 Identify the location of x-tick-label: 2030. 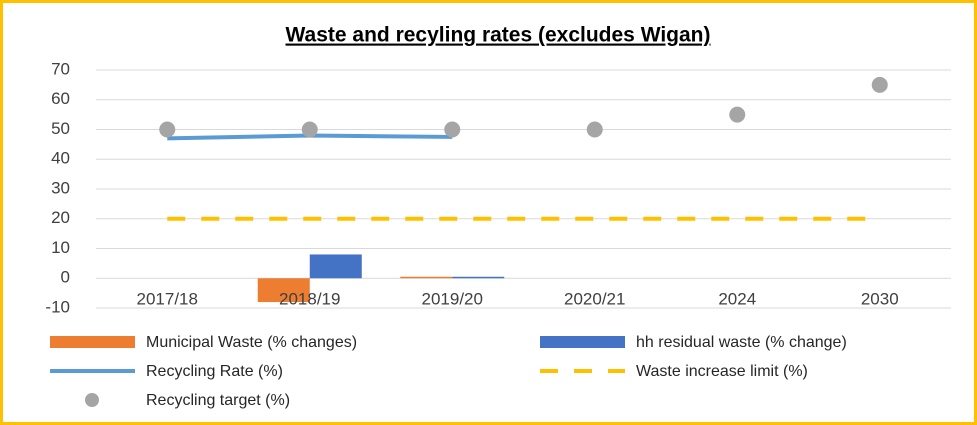
(880, 298).